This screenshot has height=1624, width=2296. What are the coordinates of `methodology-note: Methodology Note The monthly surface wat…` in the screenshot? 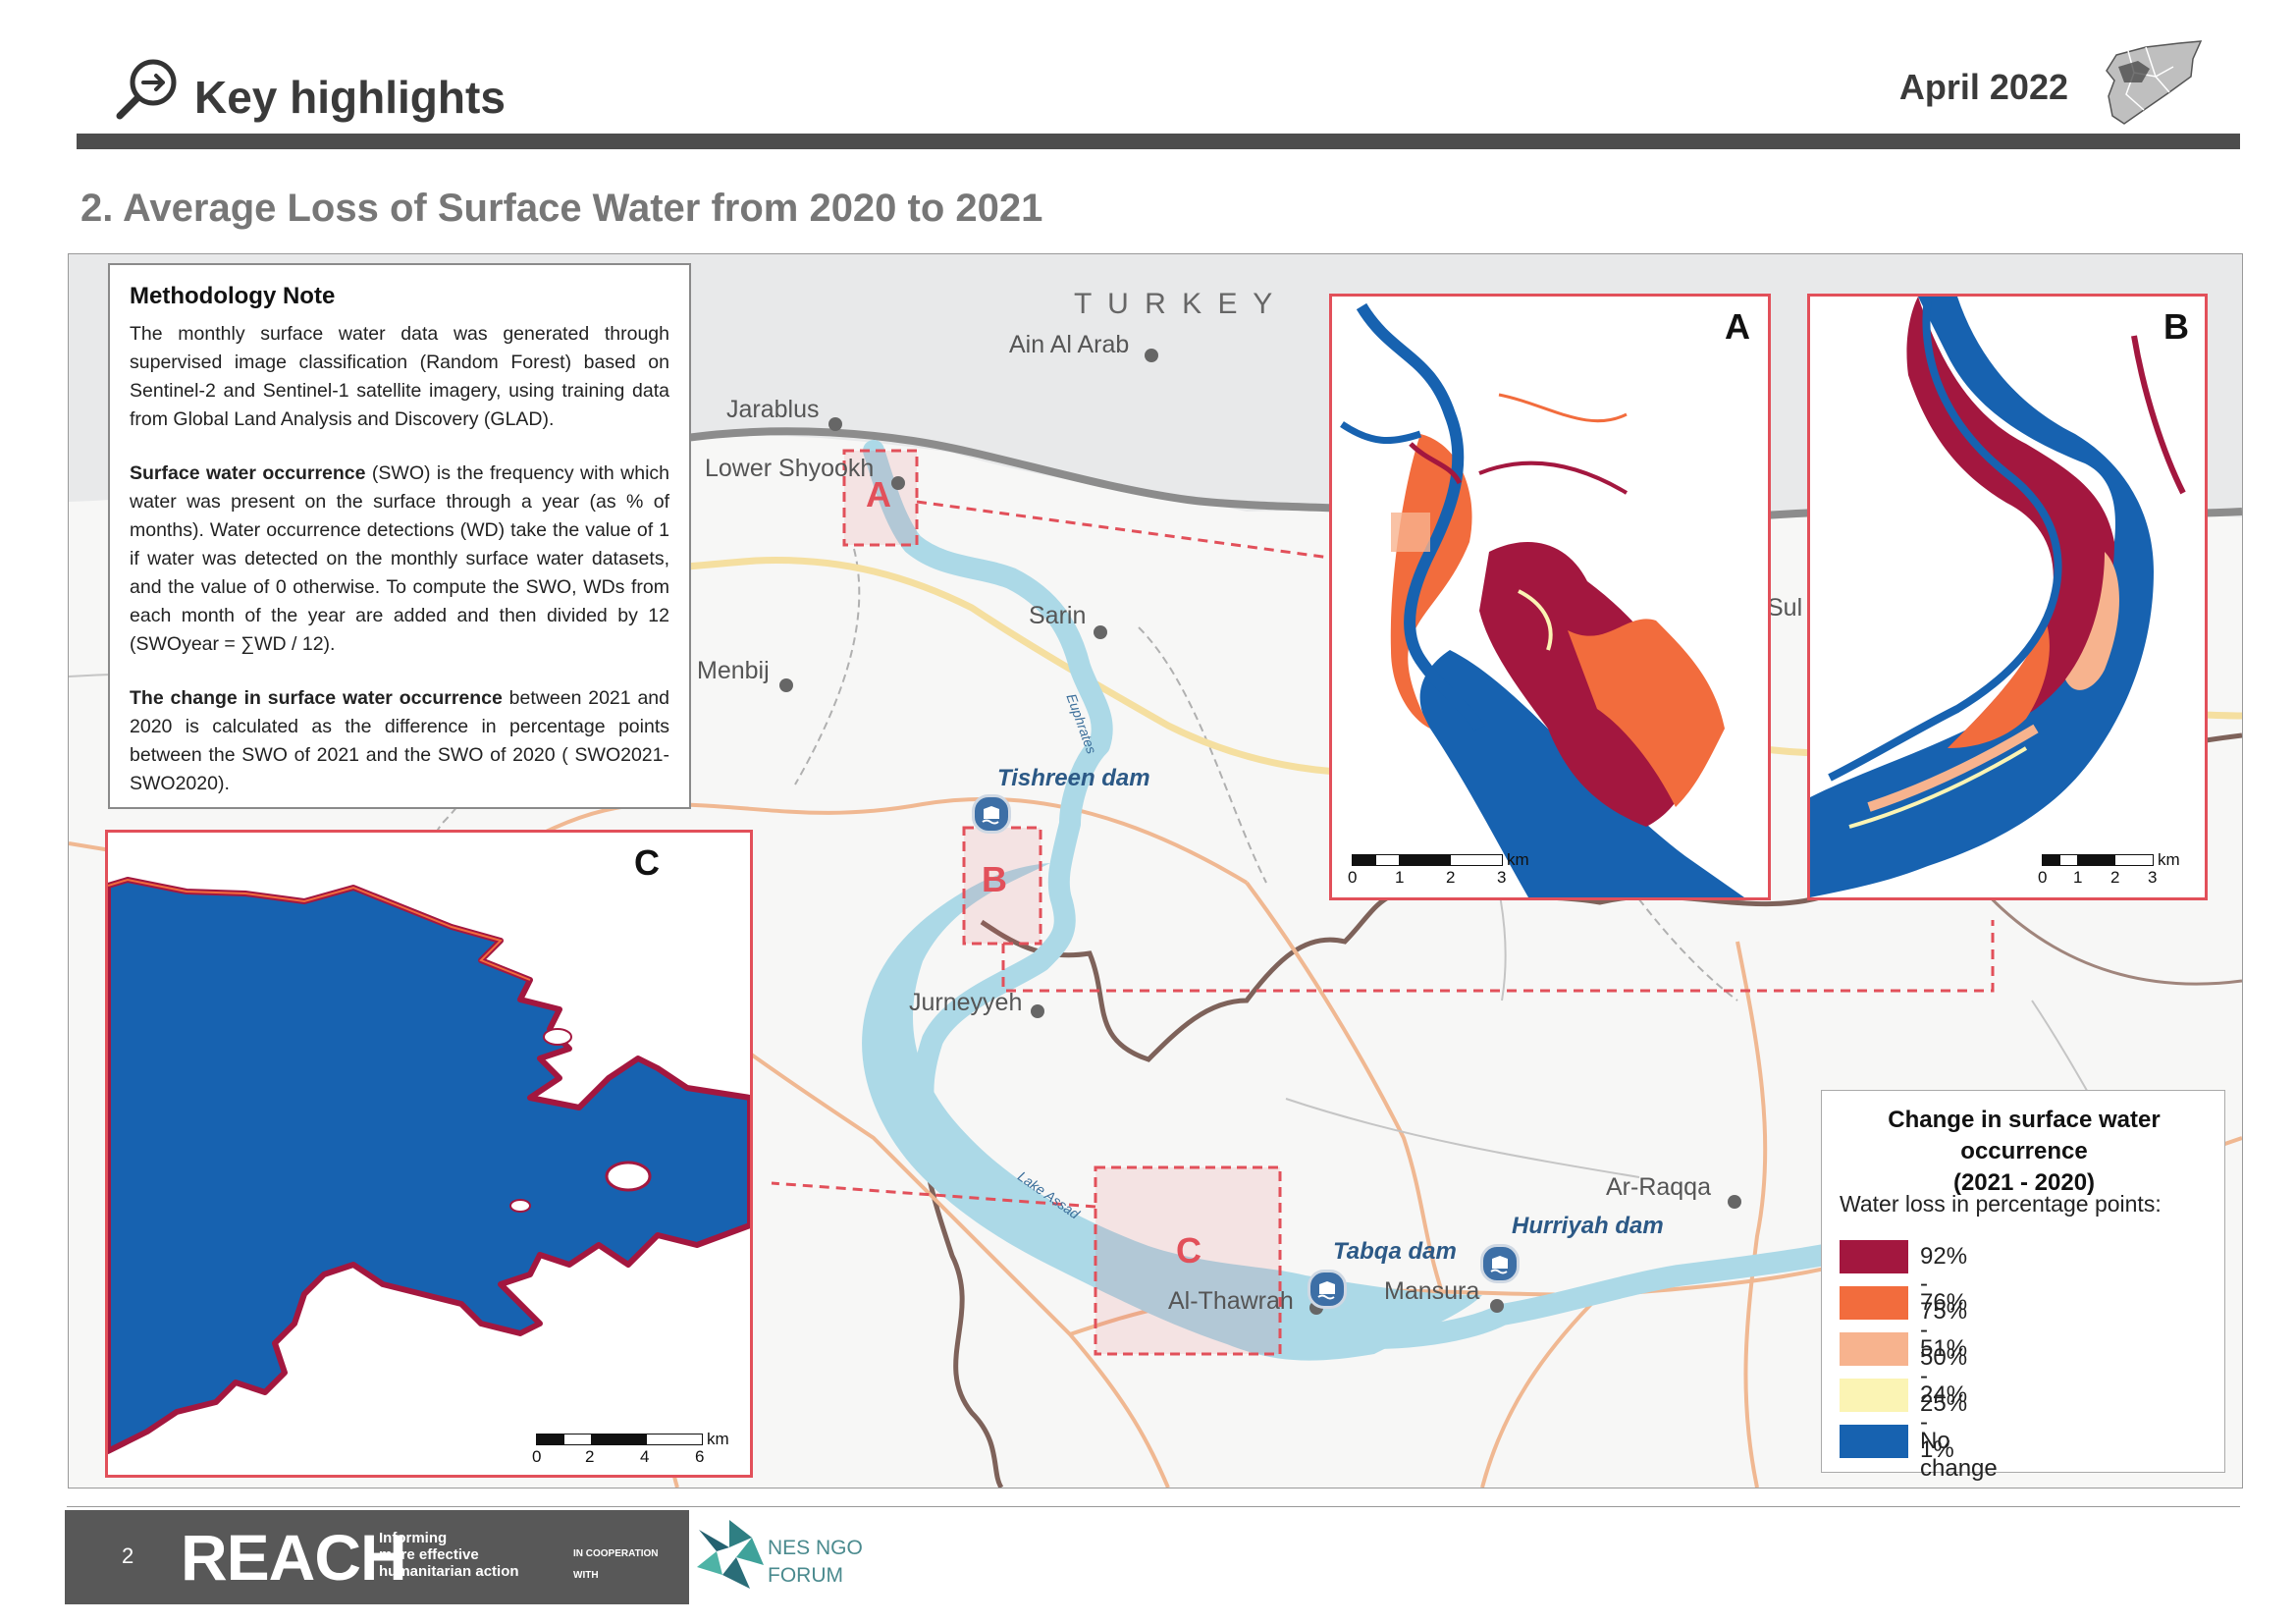 It's located at (399, 536).